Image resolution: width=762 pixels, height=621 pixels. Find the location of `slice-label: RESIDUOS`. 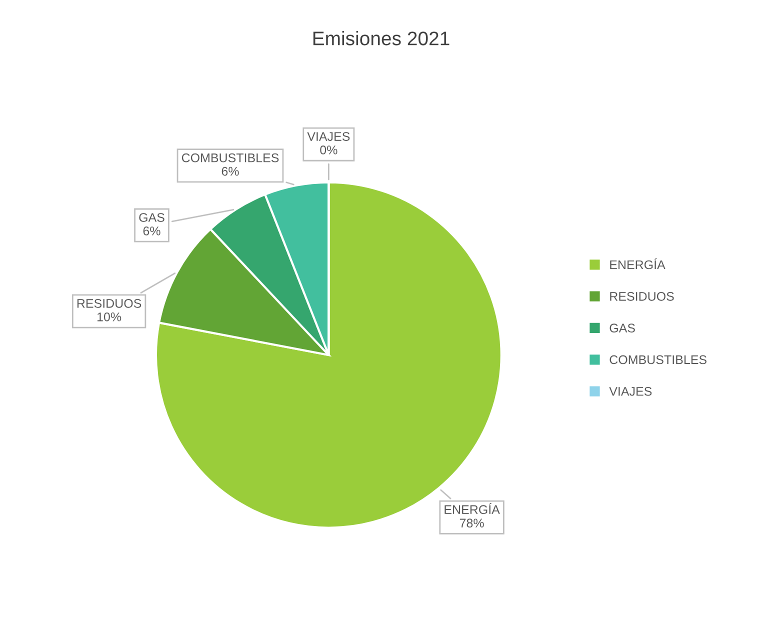

slice-label: RESIDUOS is located at coordinates (109, 303).